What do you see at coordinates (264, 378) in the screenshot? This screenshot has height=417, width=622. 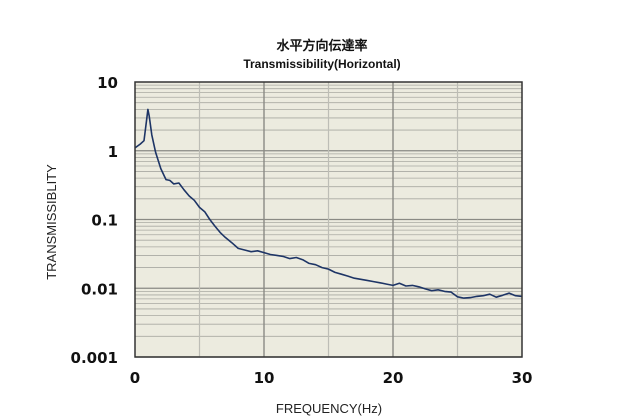 I see `x-tick-label: 10` at bounding box center [264, 378].